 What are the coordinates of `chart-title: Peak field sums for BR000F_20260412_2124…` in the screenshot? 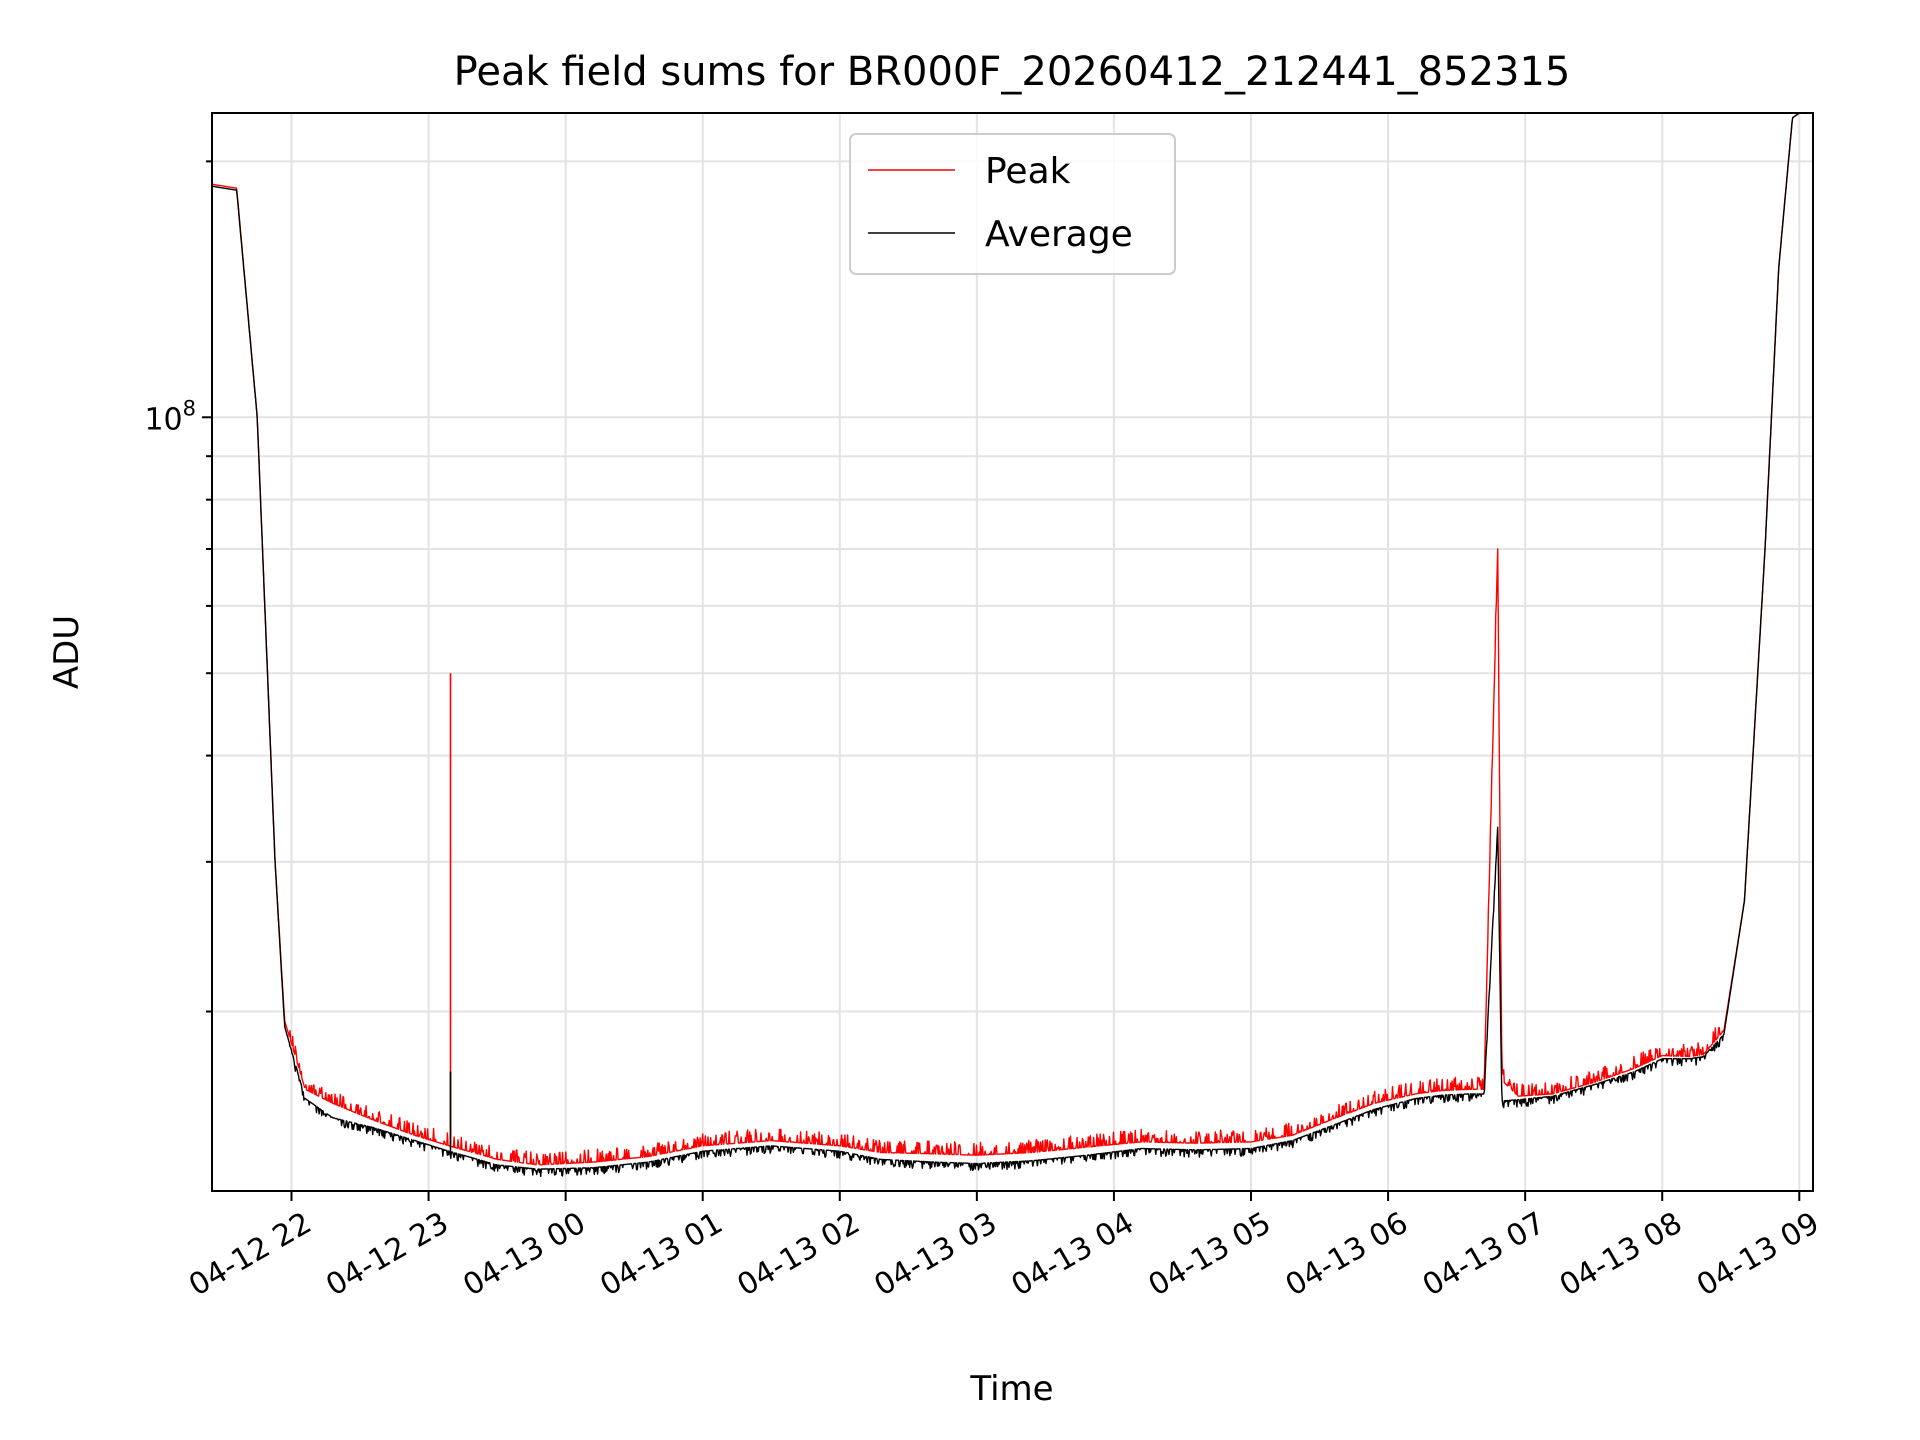 It's located at (1012, 72).